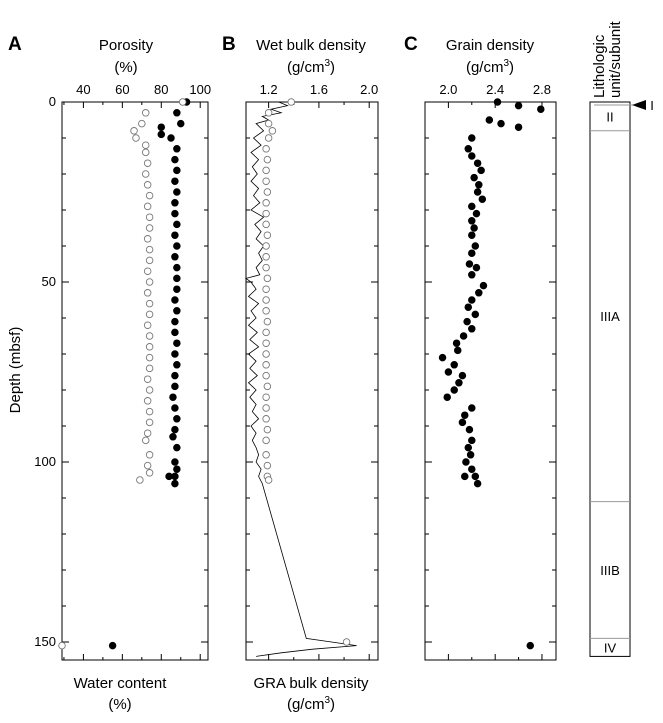 The width and height of the screenshot is (663, 723). What do you see at coordinates (83, 89) in the screenshot?
I see `x-tick-label: 40` at bounding box center [83, 89].